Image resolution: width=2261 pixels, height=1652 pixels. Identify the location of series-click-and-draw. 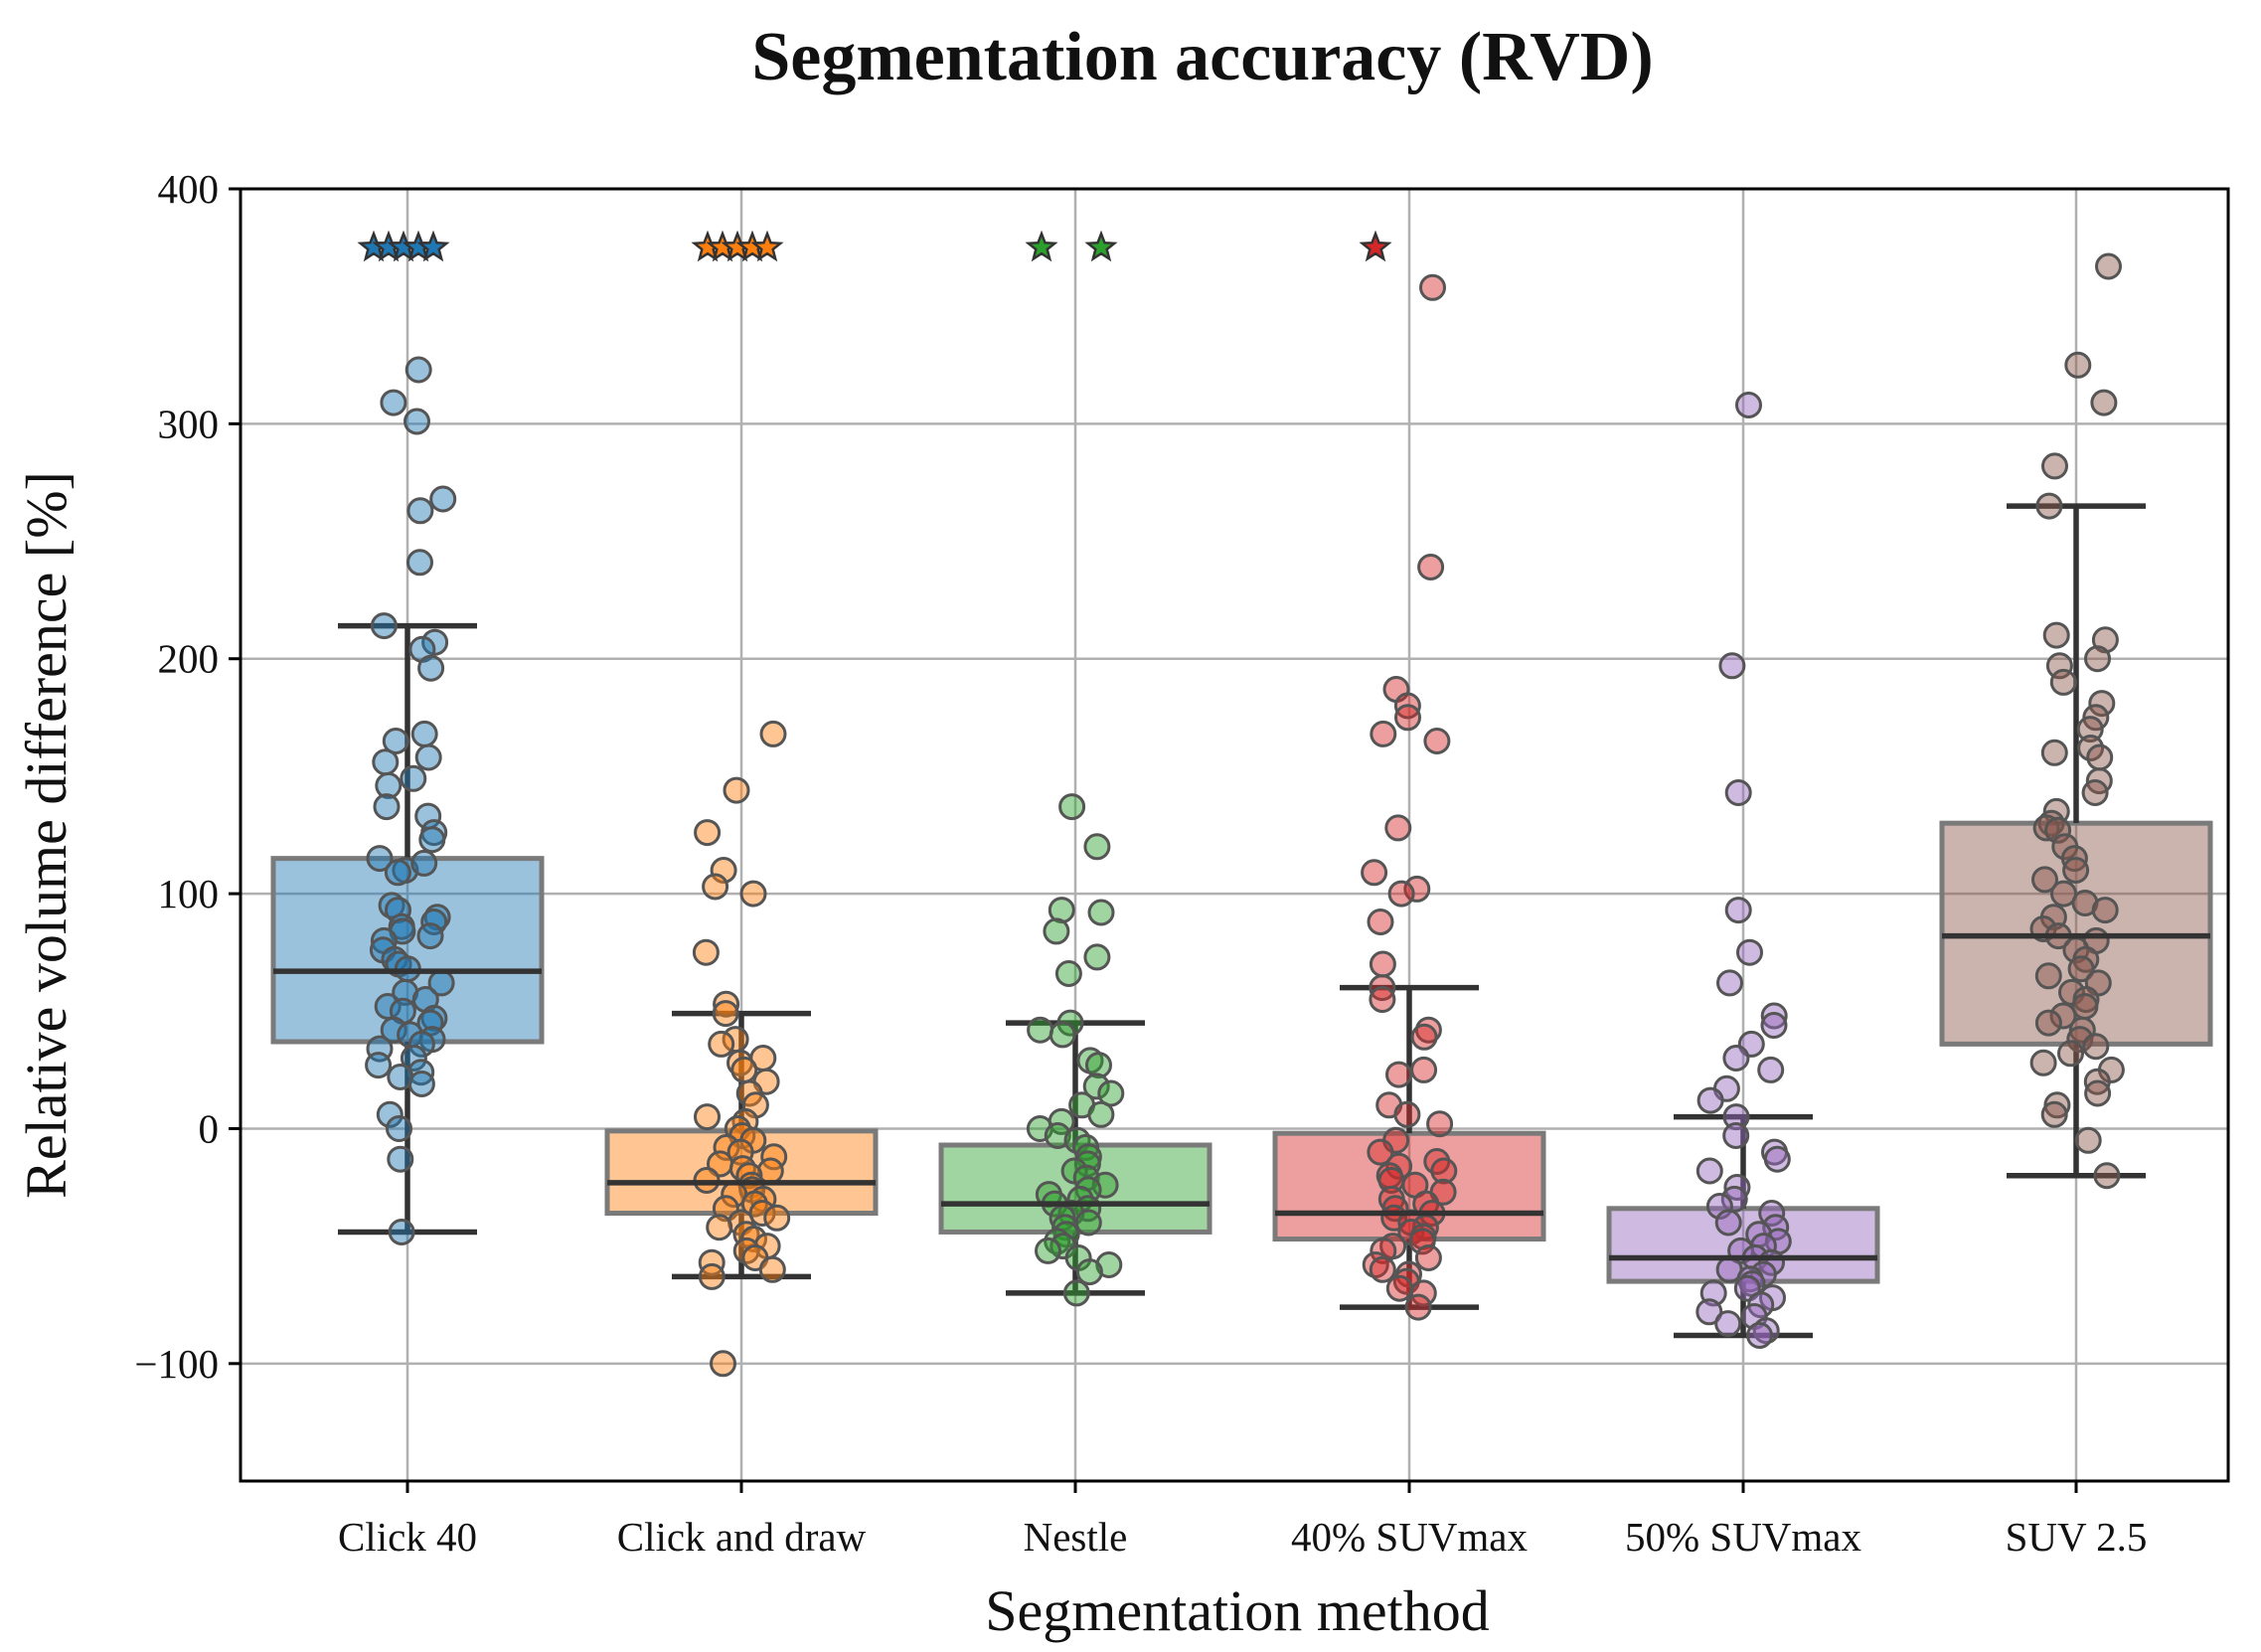
(741, 804).